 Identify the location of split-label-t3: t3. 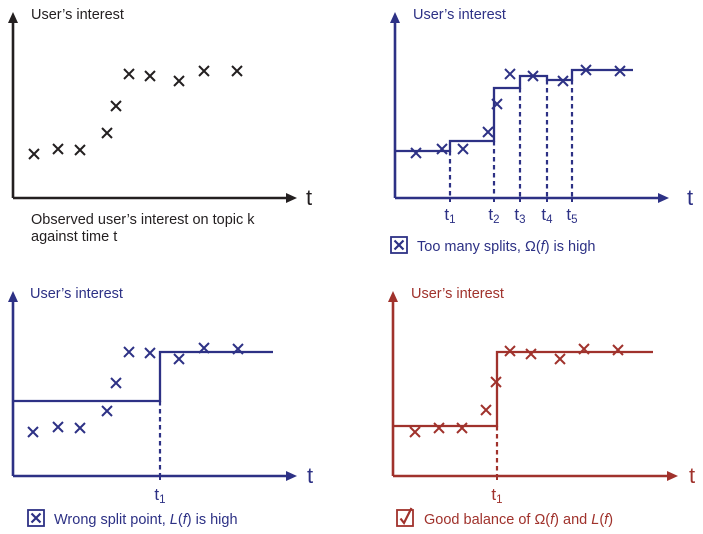
(519, 215).